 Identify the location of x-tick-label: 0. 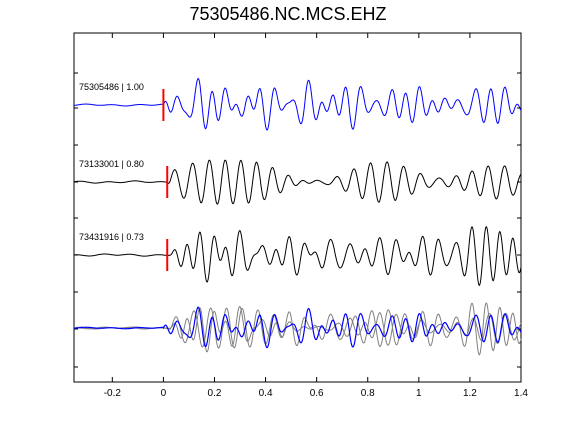
(164, 393).